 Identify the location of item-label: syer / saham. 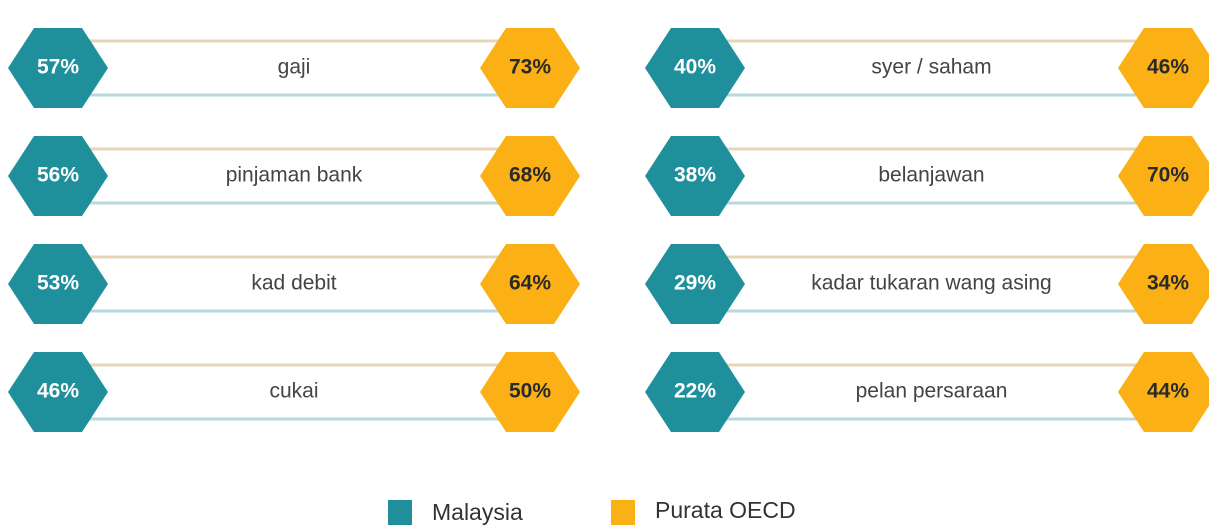
(931, 67).